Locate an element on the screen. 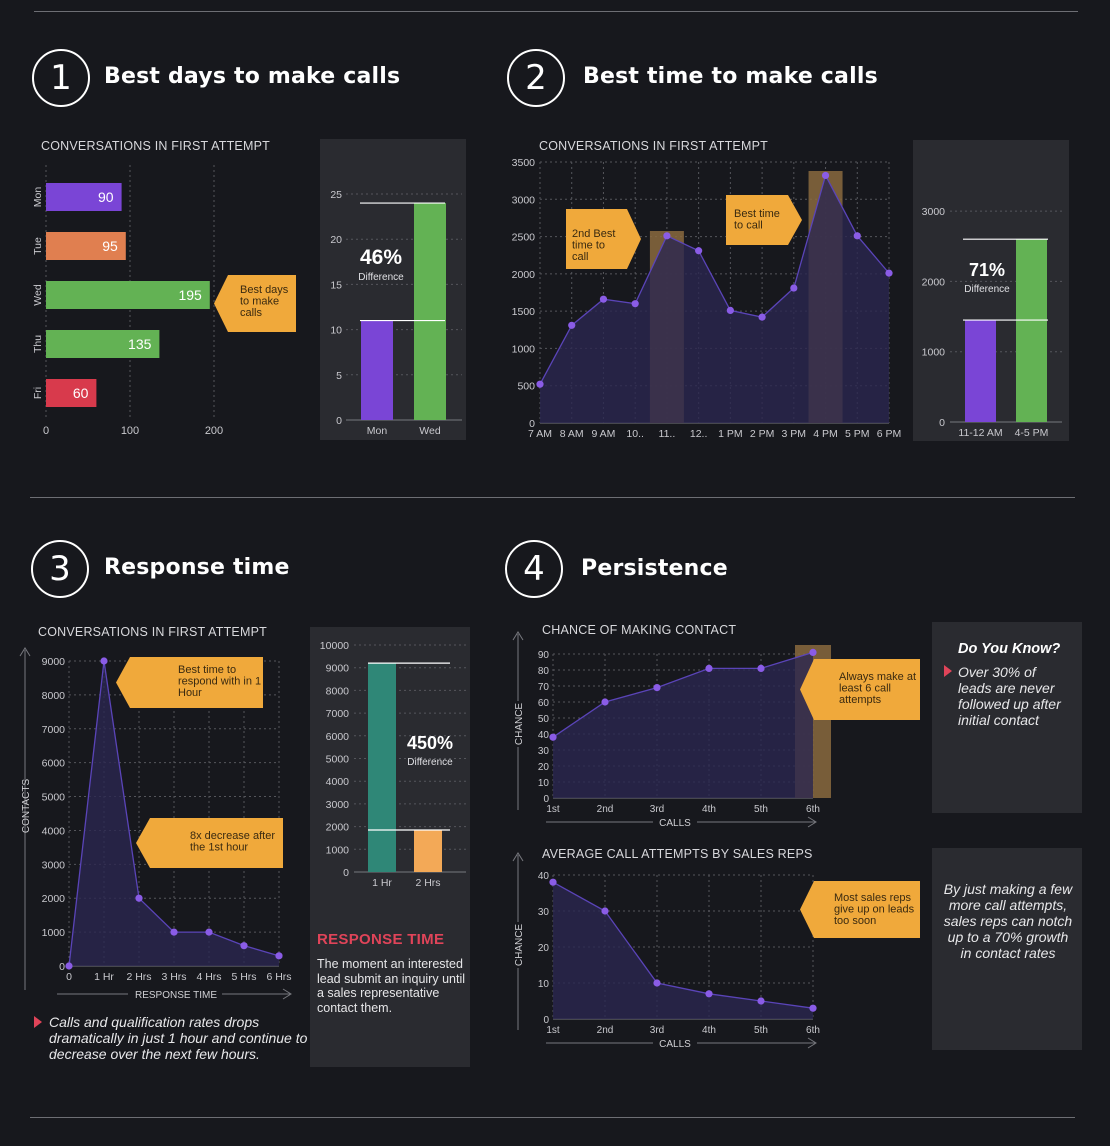  contact-x-tick-label: 6th is located at coordinates (813, 809).